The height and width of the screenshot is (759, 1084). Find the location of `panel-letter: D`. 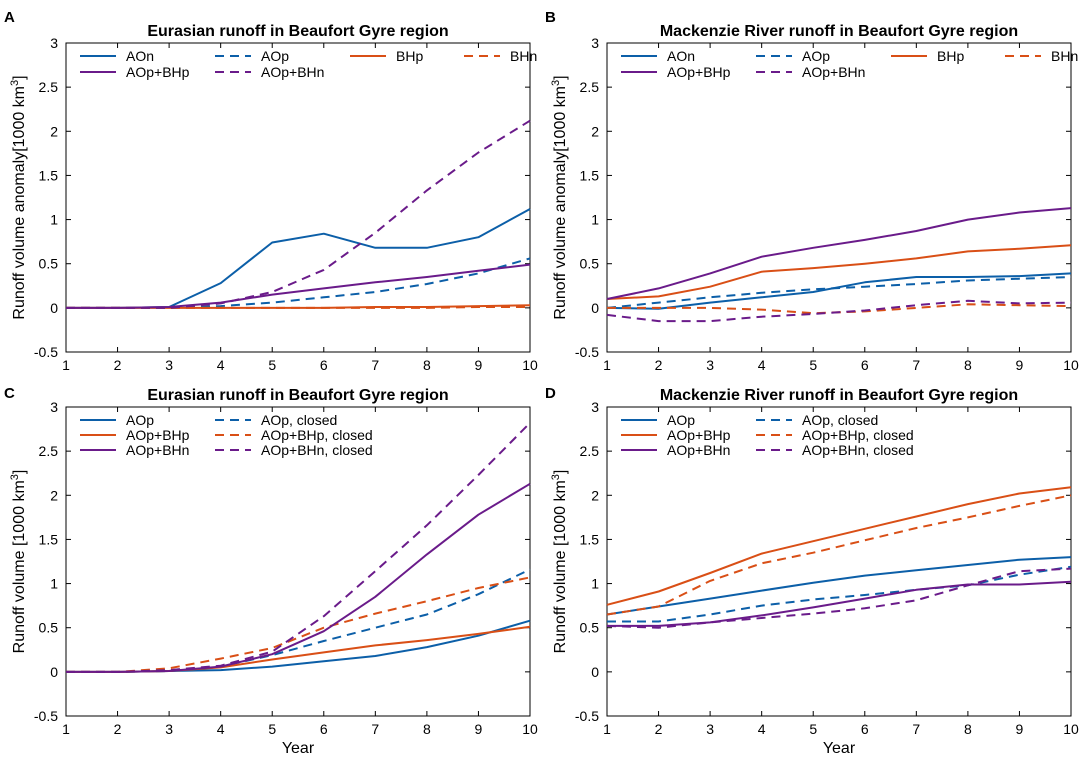

panel-letter: D is located at coordinates (550, 393).